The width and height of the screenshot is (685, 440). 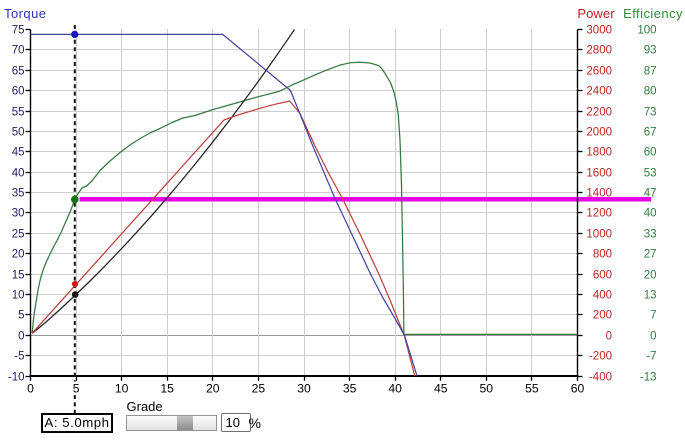 What do you see at coordinates (599, 92) in the screenshot?
I see `svg-text: 2400` at bounding box center [599, 92].